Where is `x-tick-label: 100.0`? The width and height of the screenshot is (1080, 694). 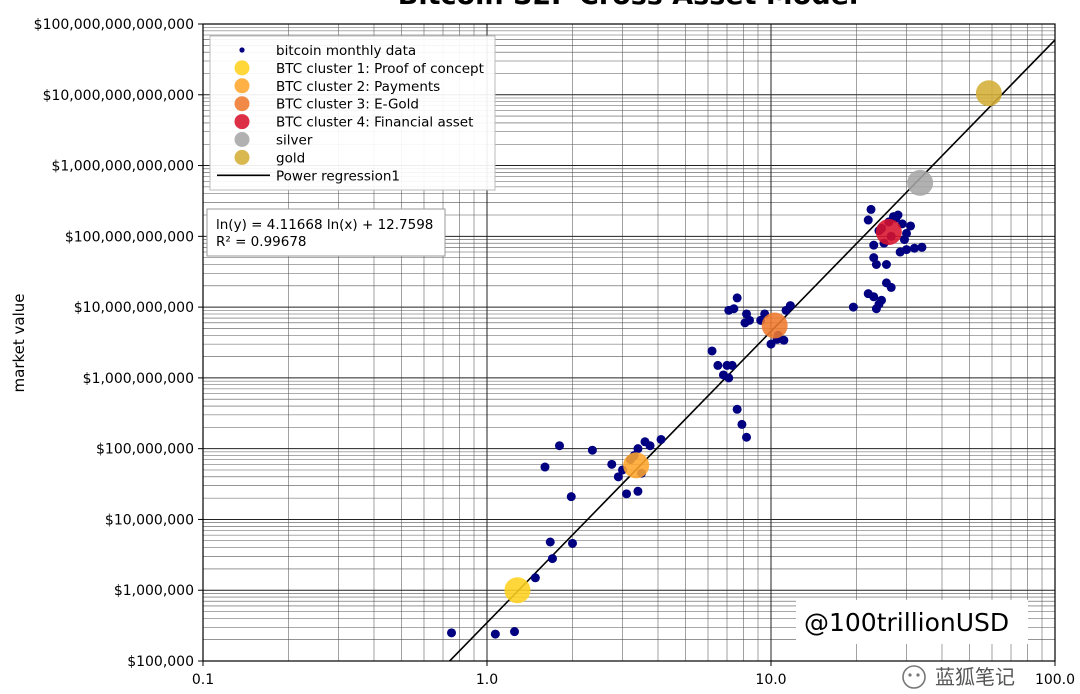
x-tick-label: 100.0 is located at coordinates (1055, 680).